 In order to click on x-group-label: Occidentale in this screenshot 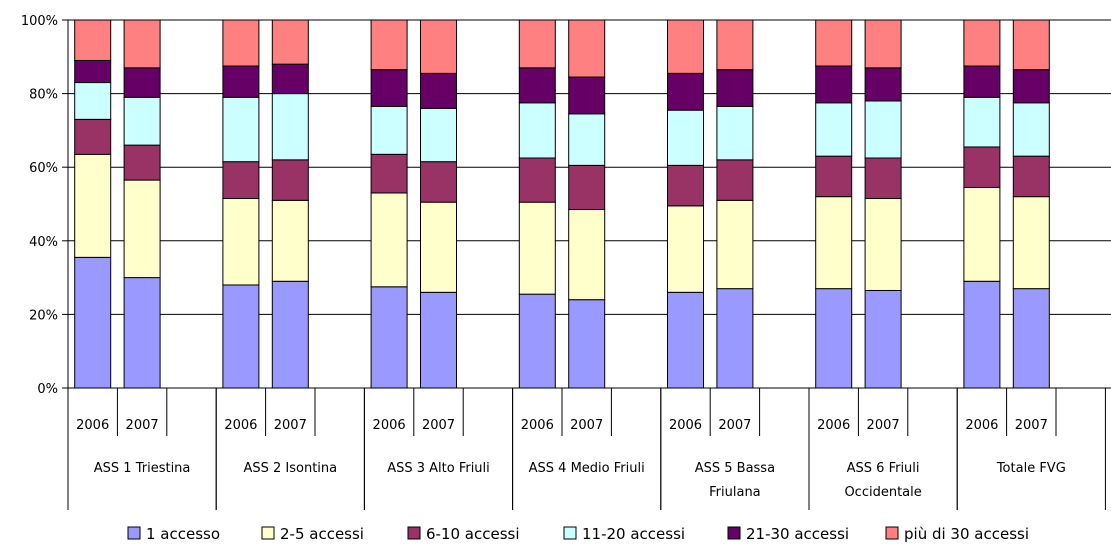, I will do `click(882, 492)`.